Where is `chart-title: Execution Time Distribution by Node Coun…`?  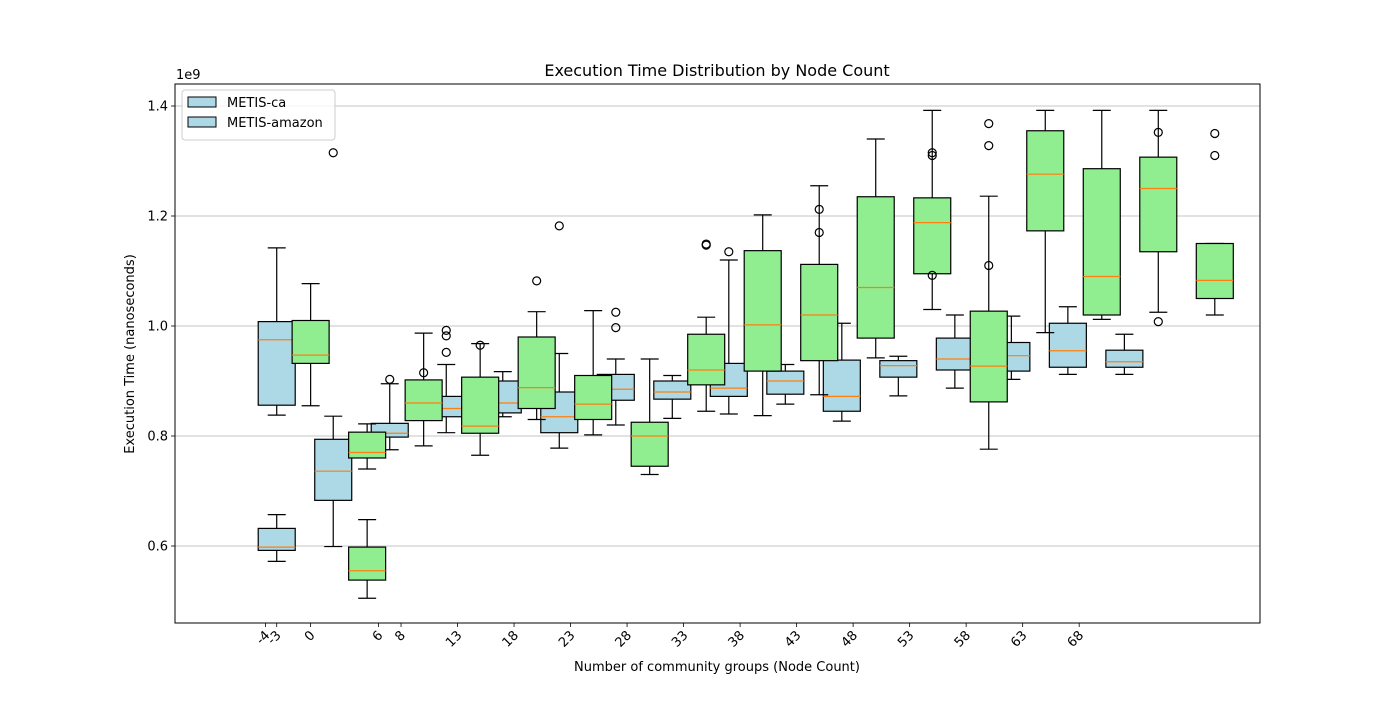 chart-title: Execution Time Distribution by Node Coun… is located at coordinates (716, 70).